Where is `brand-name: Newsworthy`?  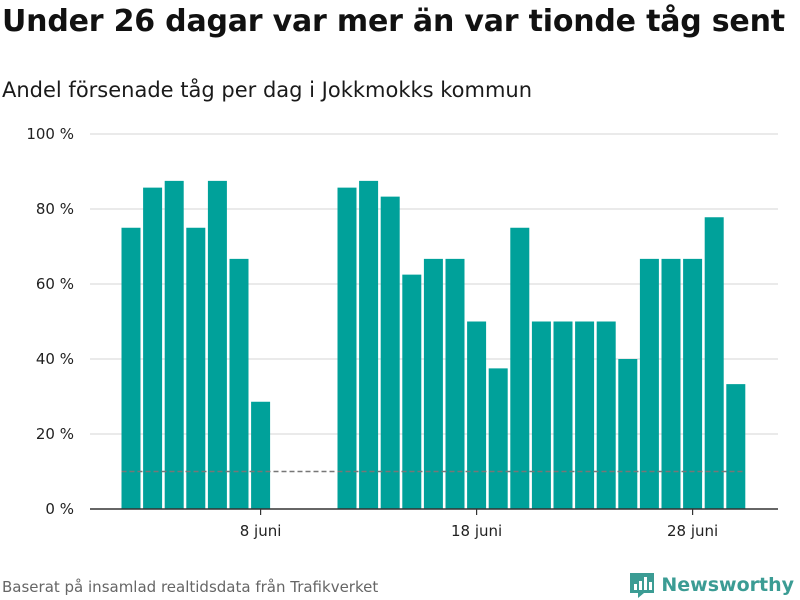
brand-name: Newsworthy is located at coordinates (727, 585).